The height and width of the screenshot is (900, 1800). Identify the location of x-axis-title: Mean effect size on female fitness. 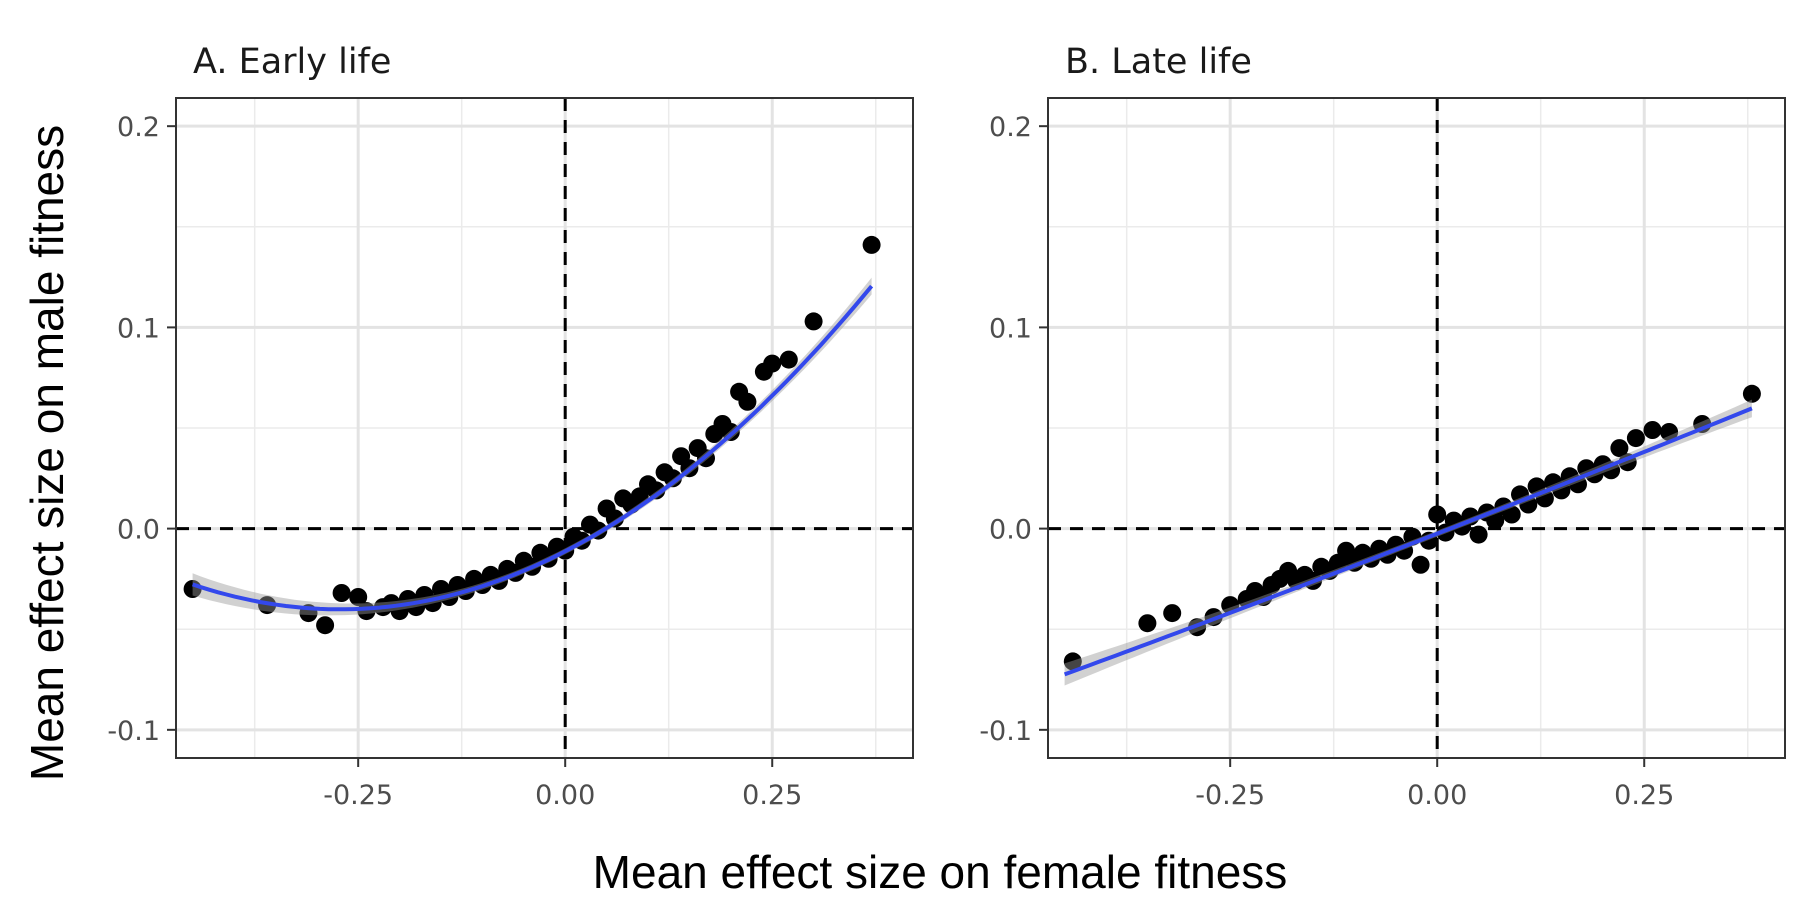
(940, 872).